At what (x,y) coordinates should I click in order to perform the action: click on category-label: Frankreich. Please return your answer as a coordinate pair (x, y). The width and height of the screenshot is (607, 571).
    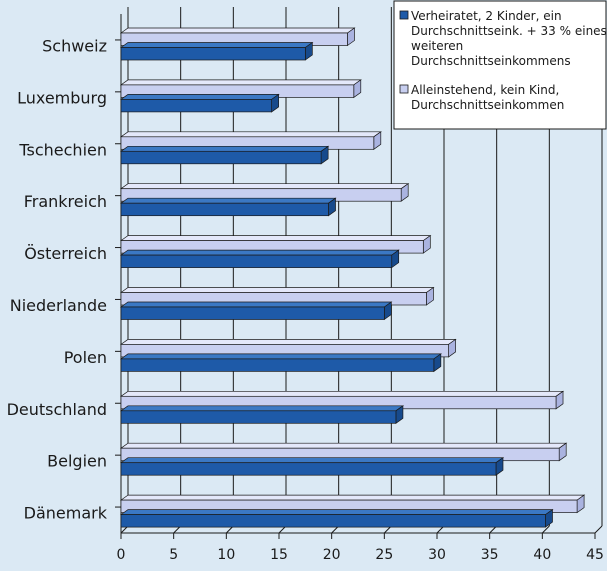
    Looking at the image, I should click on (65, 201).